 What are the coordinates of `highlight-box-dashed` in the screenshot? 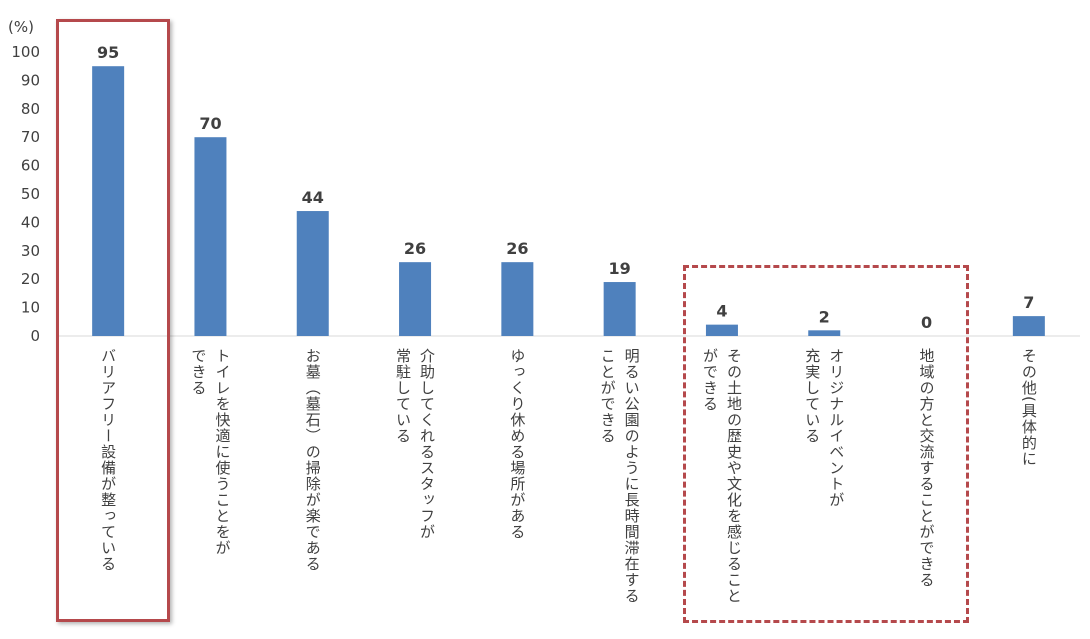 It's located at (826, 444).